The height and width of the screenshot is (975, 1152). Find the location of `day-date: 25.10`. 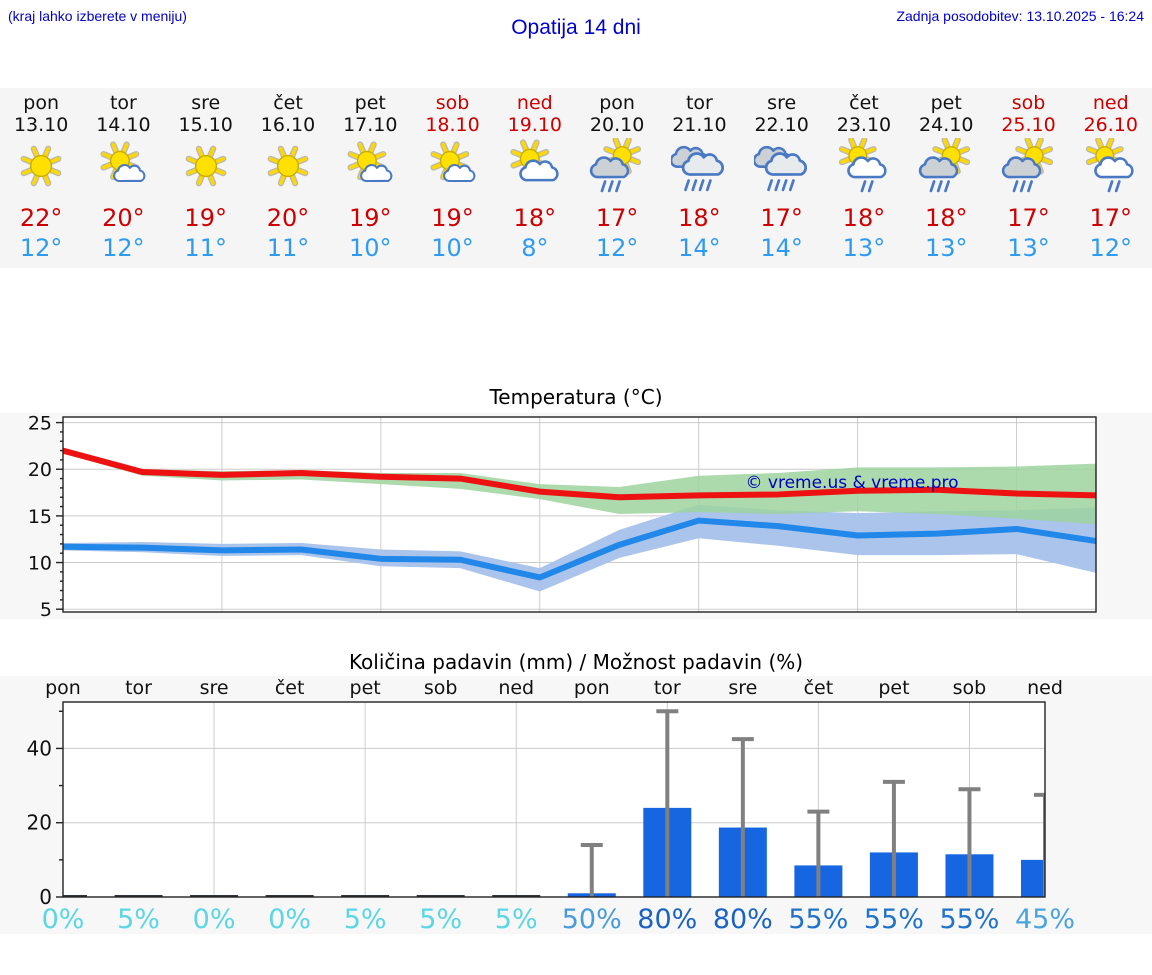

day-date: 25.10 is located at coordinates (1028, 125).